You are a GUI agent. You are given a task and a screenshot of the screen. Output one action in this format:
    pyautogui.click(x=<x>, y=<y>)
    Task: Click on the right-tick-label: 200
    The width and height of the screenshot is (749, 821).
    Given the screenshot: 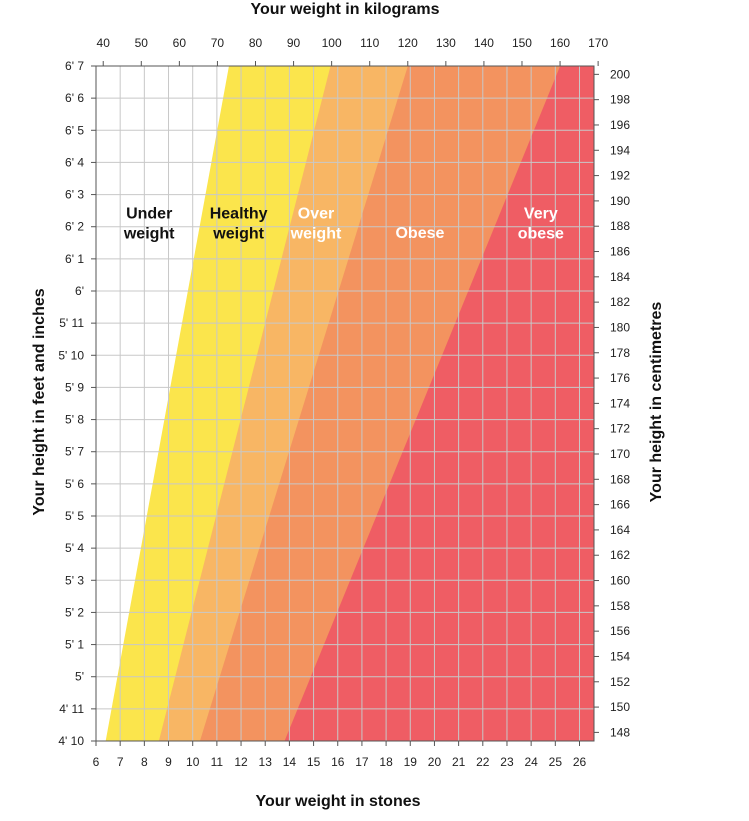 What is the action you would take?
    pyautogui.click(x=620, y=74)
    